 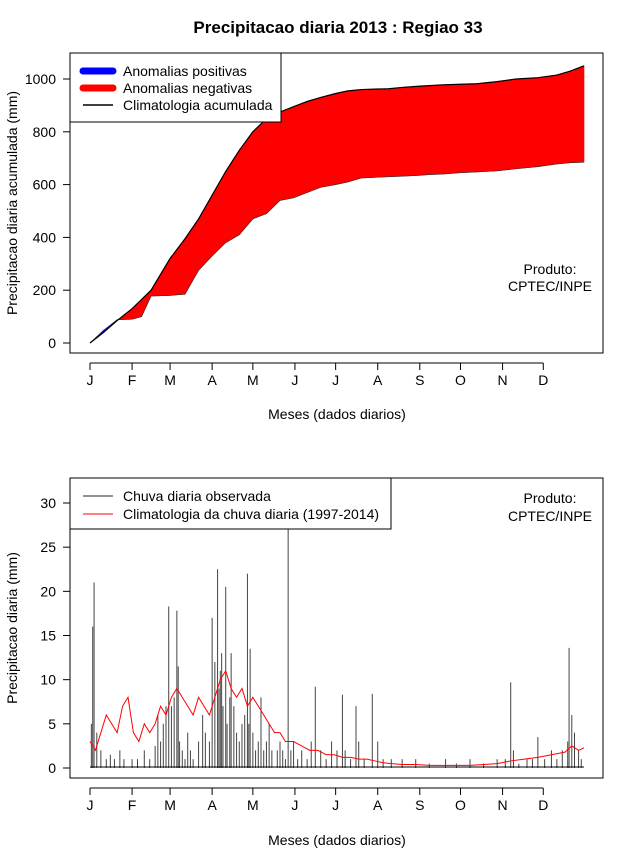 I want to click on legend-label-climatology: Climatologia acumulada, so click(x=198, y=105).